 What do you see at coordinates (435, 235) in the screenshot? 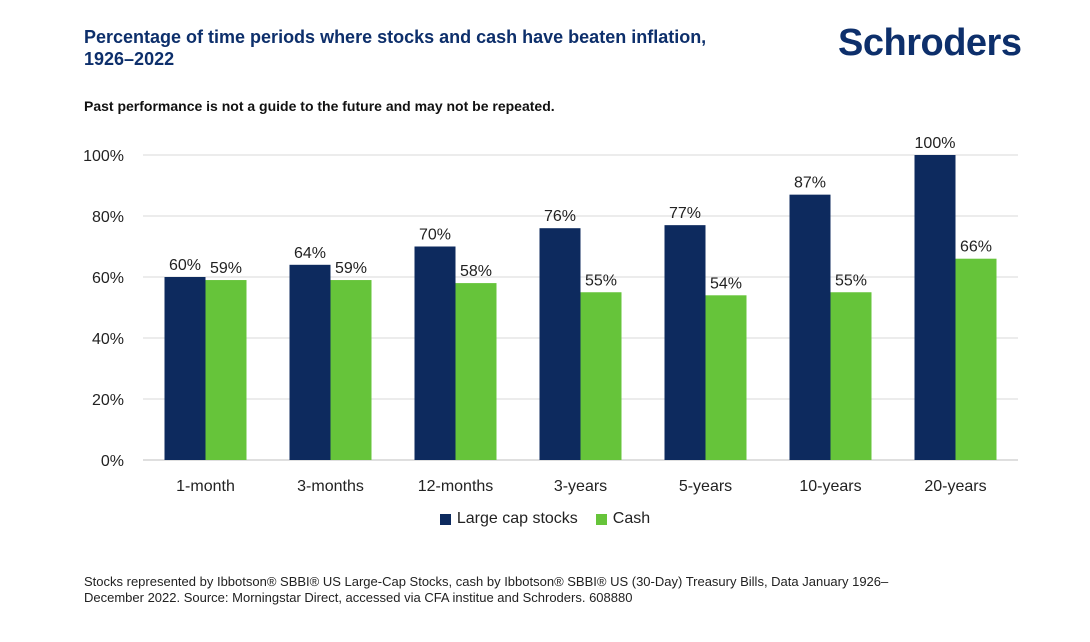
I see `data-label: 70%` at bounding box center [435, 235].